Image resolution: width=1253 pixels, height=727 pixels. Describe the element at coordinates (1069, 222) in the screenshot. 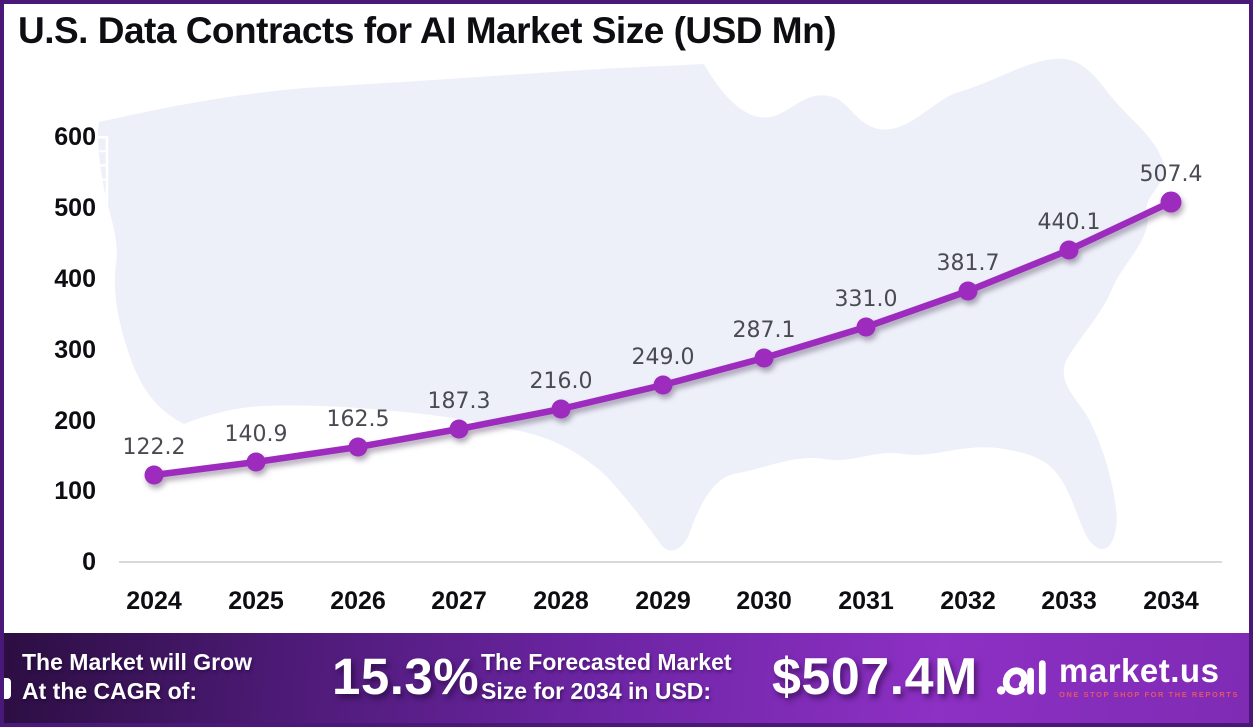

I see `value-label-2033: 440.1` at that location.